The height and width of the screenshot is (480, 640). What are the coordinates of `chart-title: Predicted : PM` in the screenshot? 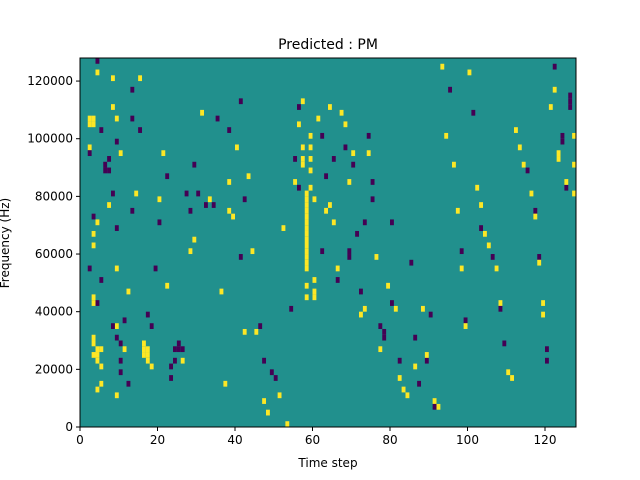 It's located at (328, 45).